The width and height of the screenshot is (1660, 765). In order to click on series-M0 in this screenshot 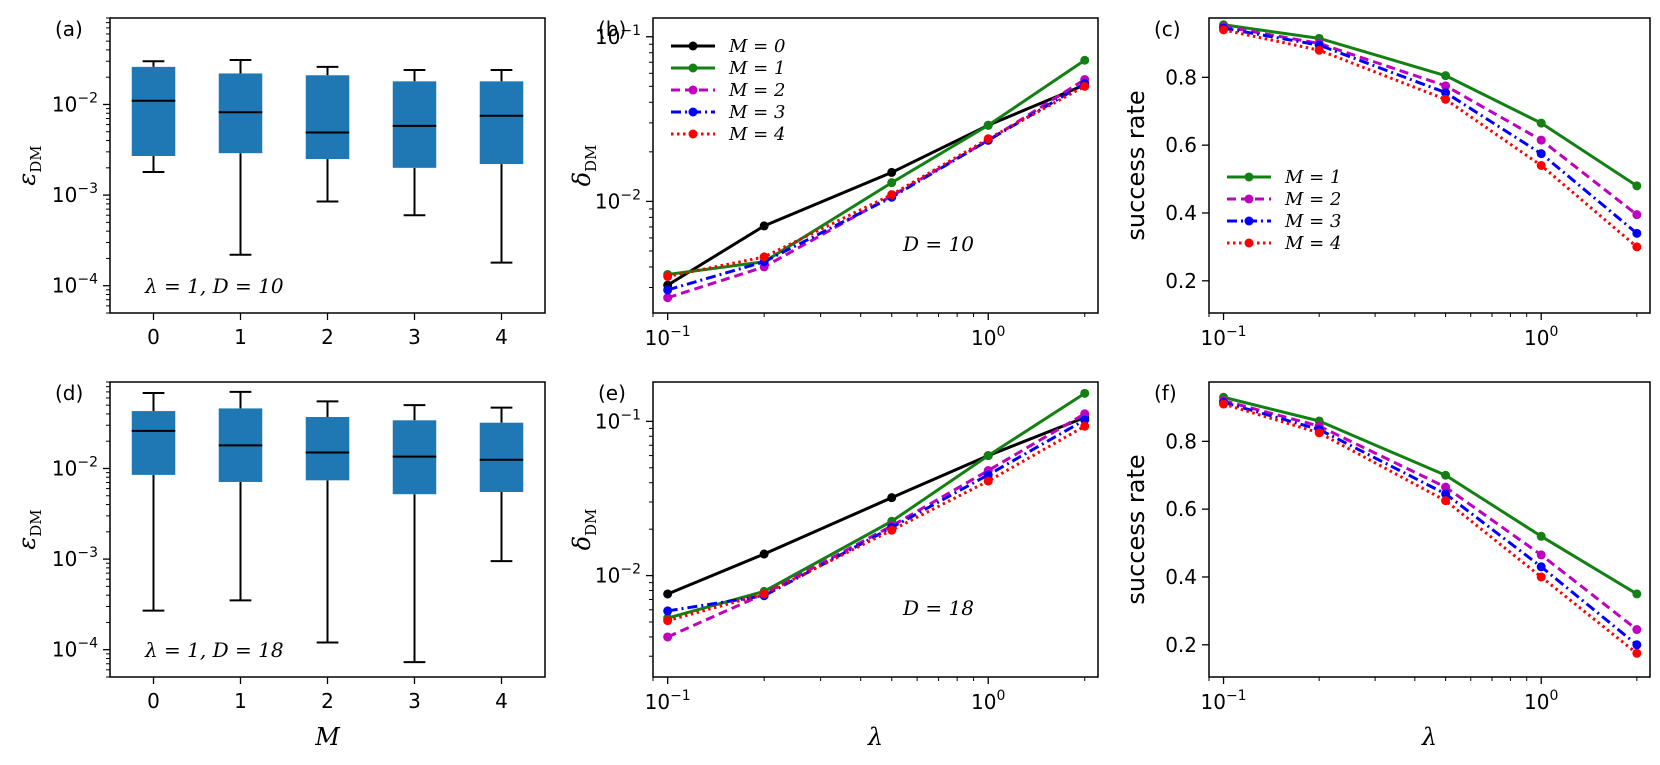, I will do `click(876, 505)`.